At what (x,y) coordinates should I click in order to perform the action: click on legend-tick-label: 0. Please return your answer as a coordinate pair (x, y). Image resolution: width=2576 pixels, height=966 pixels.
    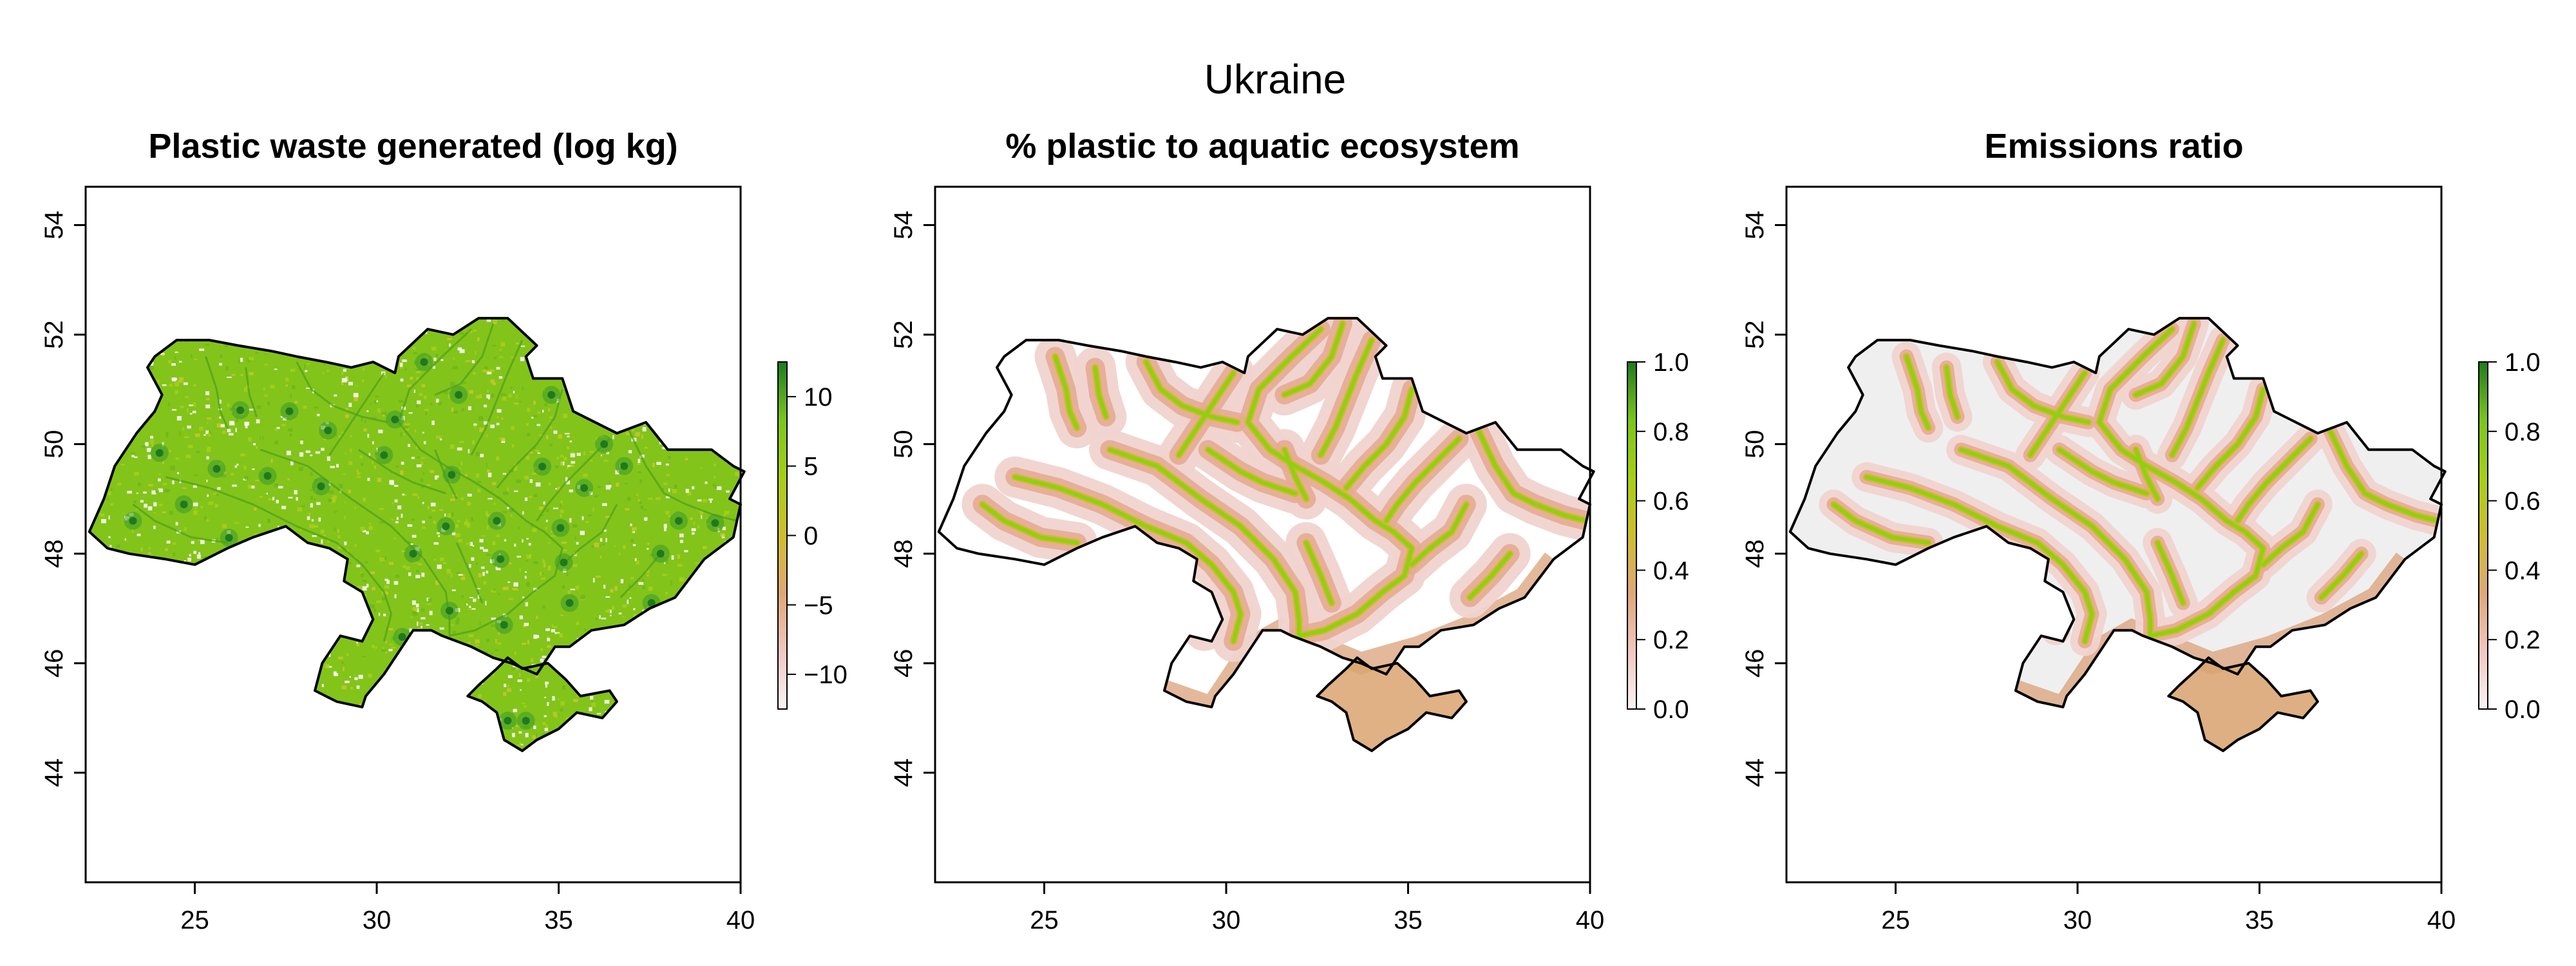
    Looking at the image, I should click on (811, 537).